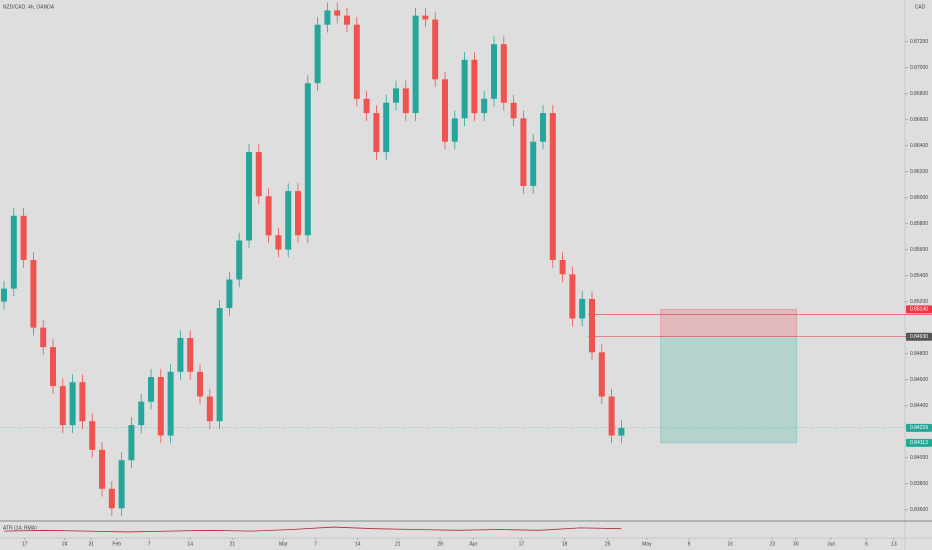 The height and width of the screenshot is (550, 932). What do you see at coordinates (65, 544) in the screenshot?
I see `x-tick-label: 24` at bounding box center [65, 544].